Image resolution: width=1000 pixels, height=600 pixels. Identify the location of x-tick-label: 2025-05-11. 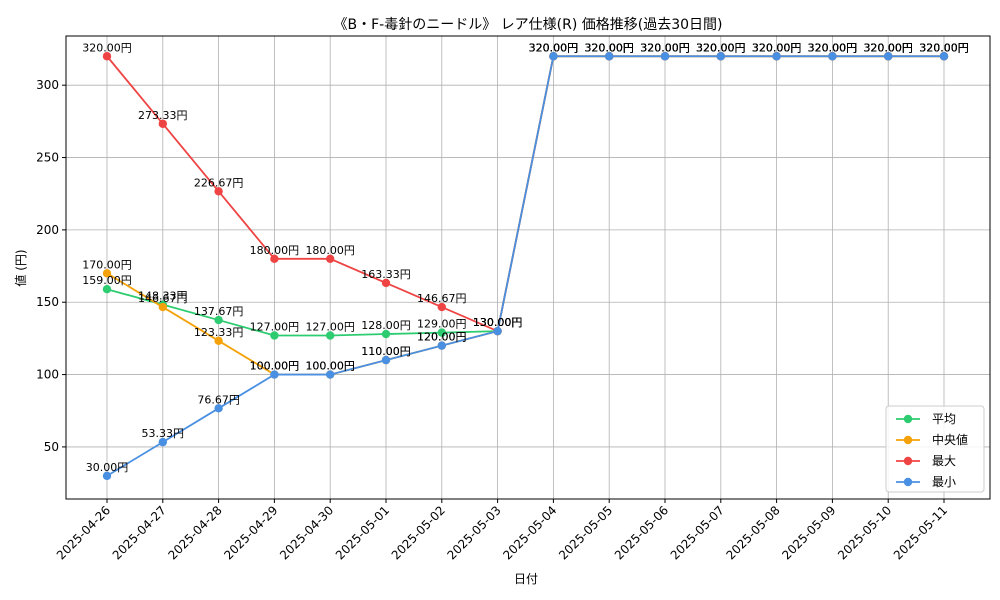
(920, 532).